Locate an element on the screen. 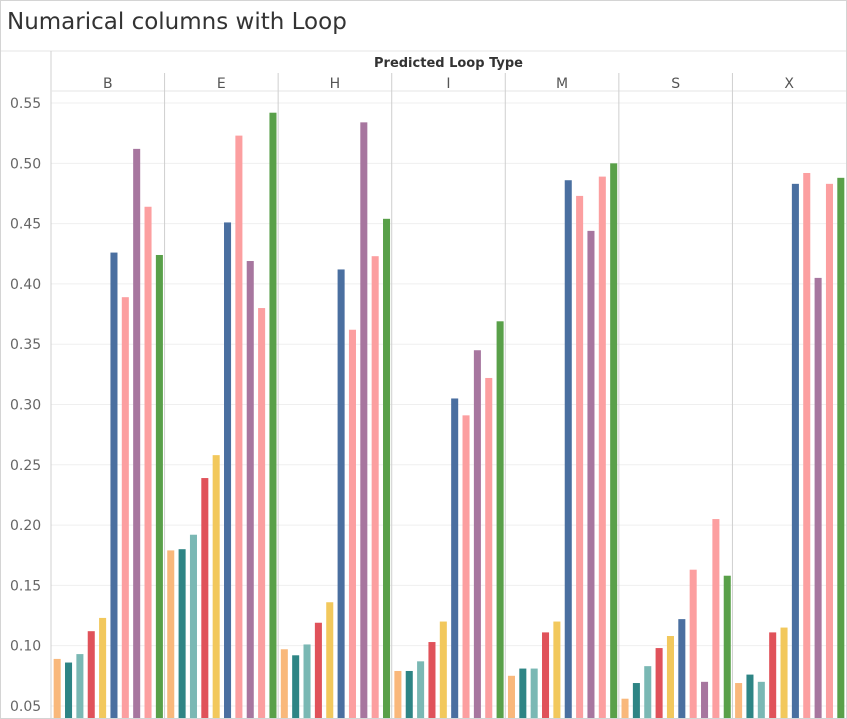 This screenshot has height=719, width=847. y-tick-label: 0.50 is located at coordinates (25, 164).